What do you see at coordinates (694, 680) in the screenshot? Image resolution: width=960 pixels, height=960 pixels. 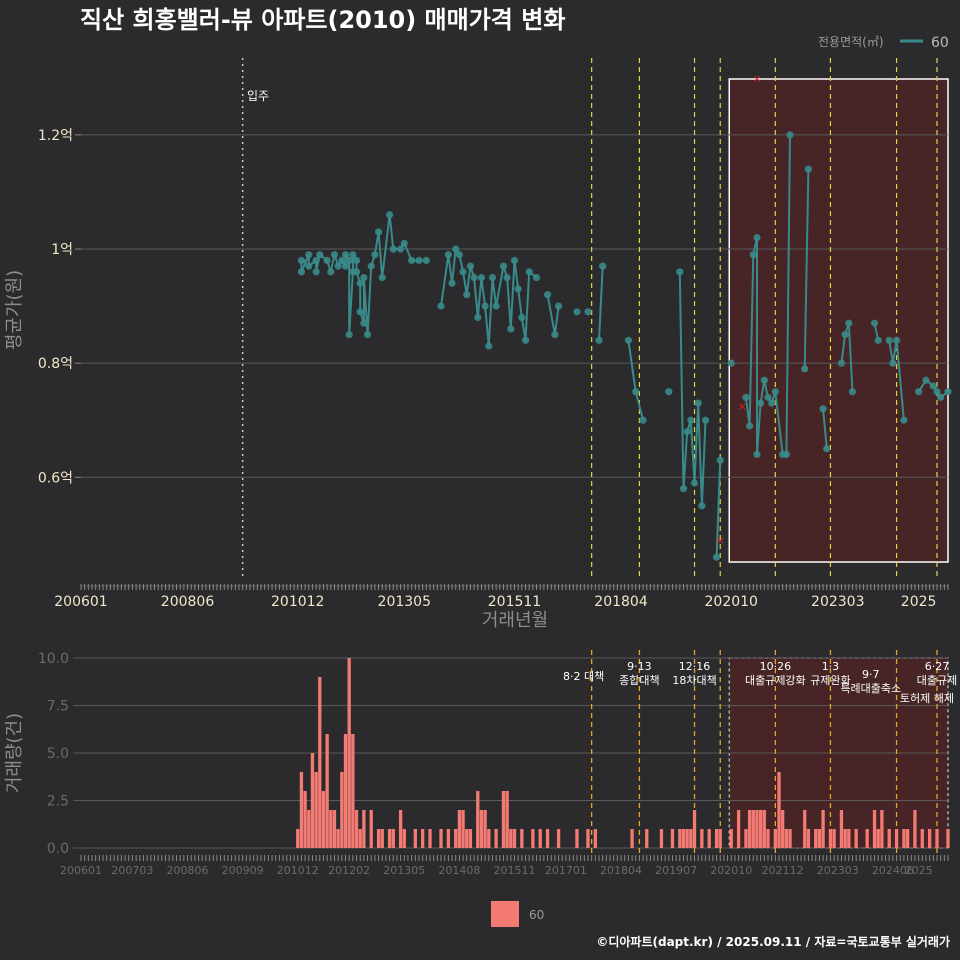 I see `policy-annotation: 18차대책` at bounding box center [694, 680].